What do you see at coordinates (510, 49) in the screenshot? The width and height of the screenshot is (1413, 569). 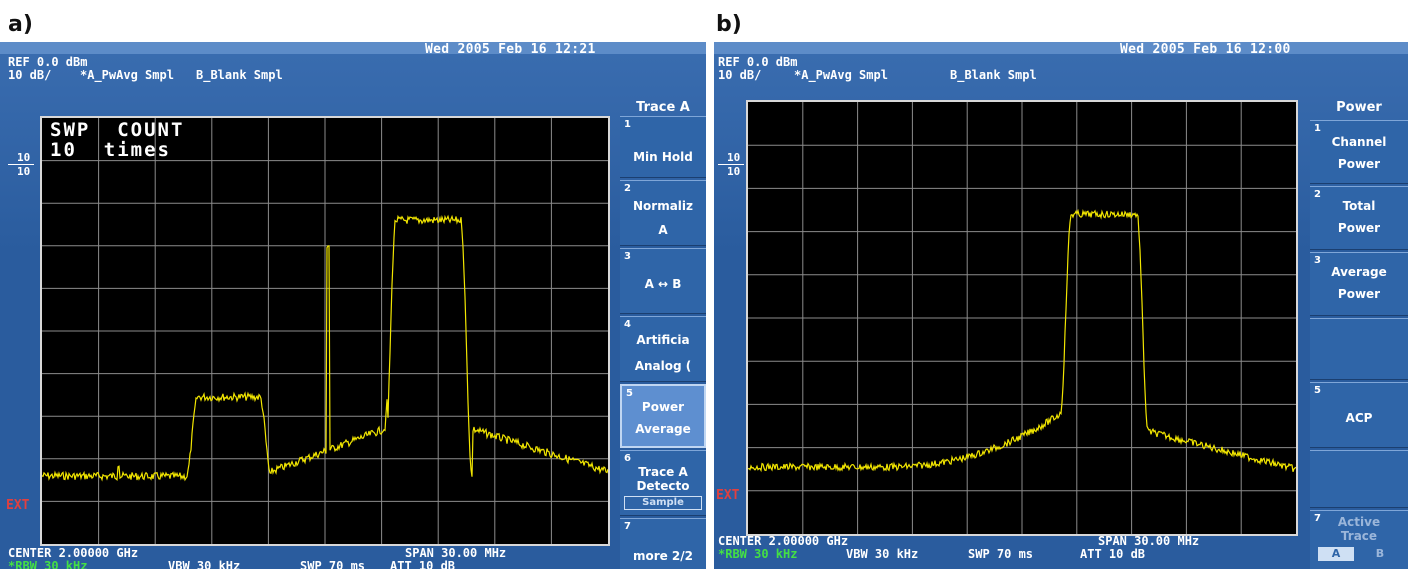 I see `datetime: Wed 2005 Feb 16 12:21` at bounding box center [510, 49].